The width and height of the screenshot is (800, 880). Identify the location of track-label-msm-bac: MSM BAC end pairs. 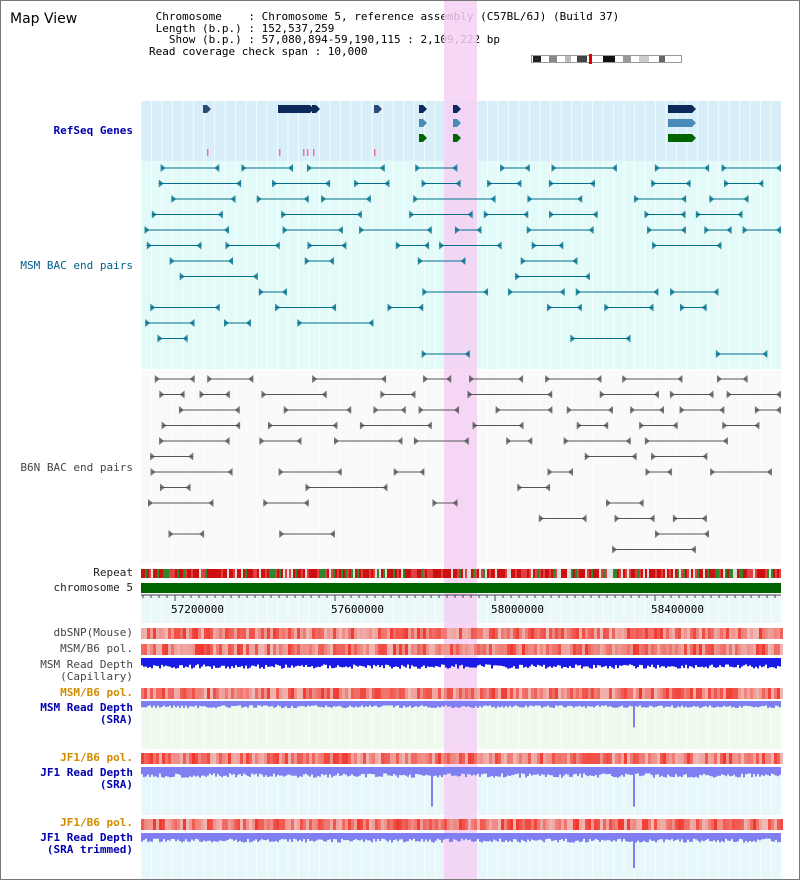
(76, 265).